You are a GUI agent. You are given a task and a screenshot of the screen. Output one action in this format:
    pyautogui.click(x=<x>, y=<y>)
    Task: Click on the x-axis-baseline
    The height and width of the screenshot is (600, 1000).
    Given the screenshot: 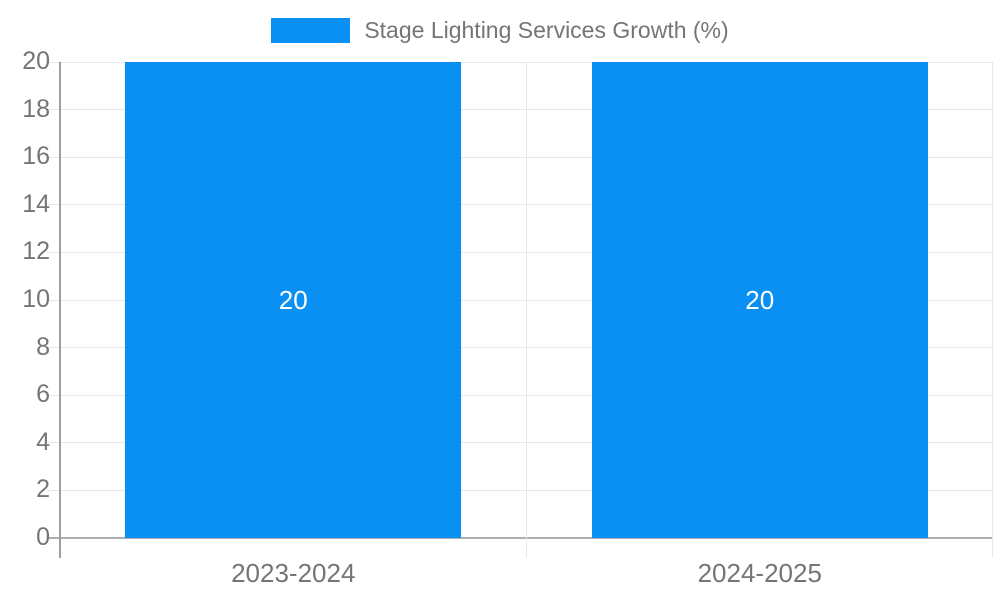 What is the action you would take?
    pyautogui.click(x=520, y=538)
    